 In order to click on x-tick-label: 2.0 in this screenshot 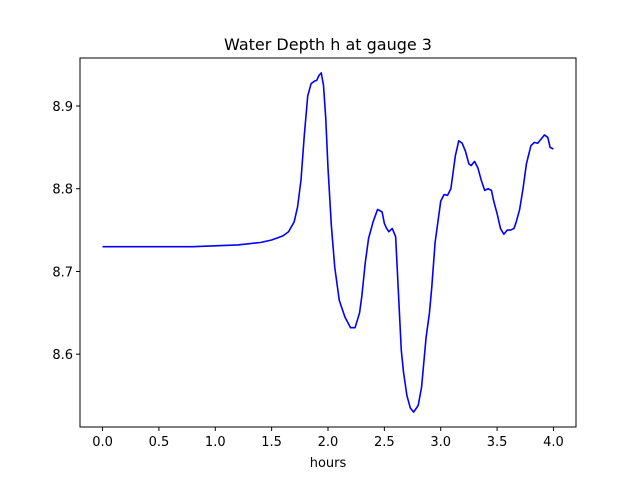, I will do `click(328, 442)`.